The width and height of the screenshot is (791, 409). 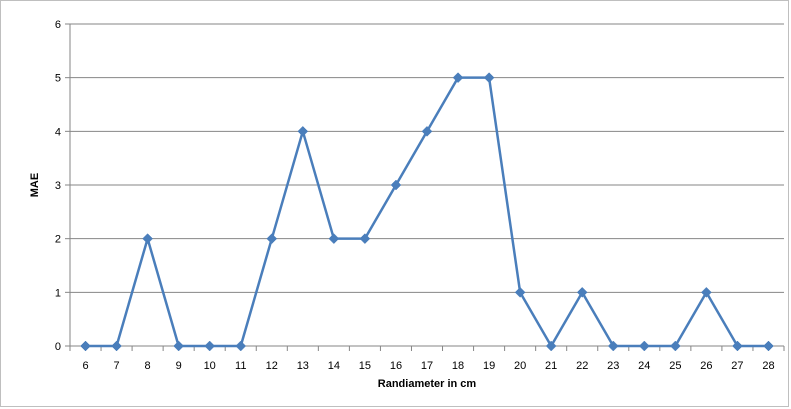 What do you see at coordinates (85, 366) in the screenshot?
I see `x-tick-label: 6` at bounding box center [85, 366].